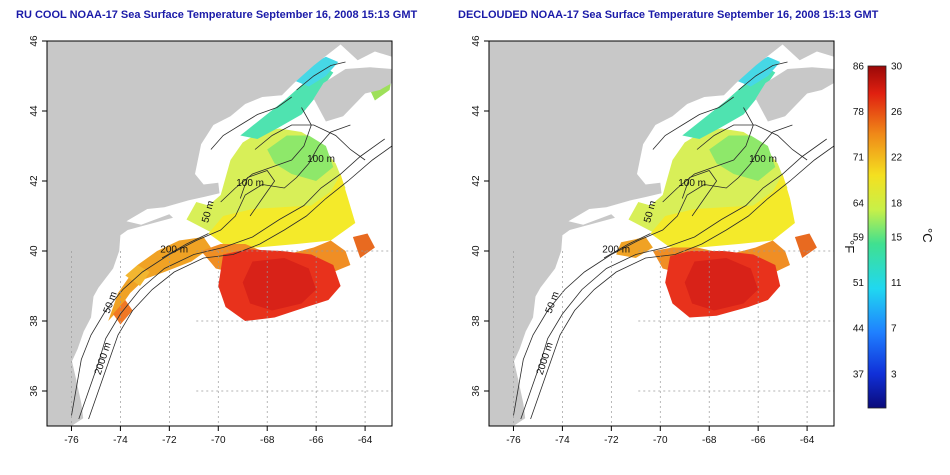 This screenshot has height=475, width=950. I want to click on colorbar-celsius-label: 7, so click(894, 329).